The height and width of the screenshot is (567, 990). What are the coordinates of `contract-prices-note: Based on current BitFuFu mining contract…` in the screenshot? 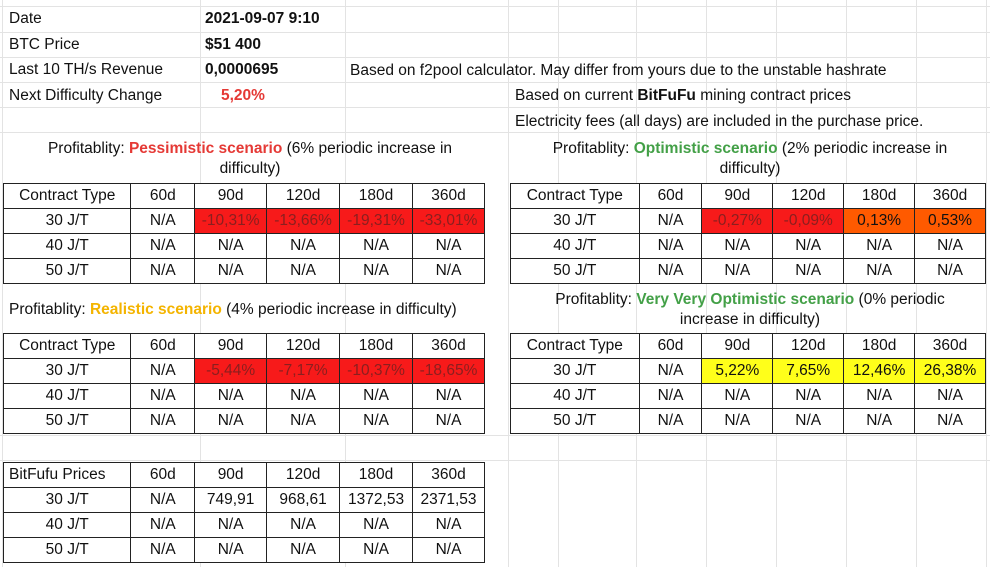 It's located at (683, 96).